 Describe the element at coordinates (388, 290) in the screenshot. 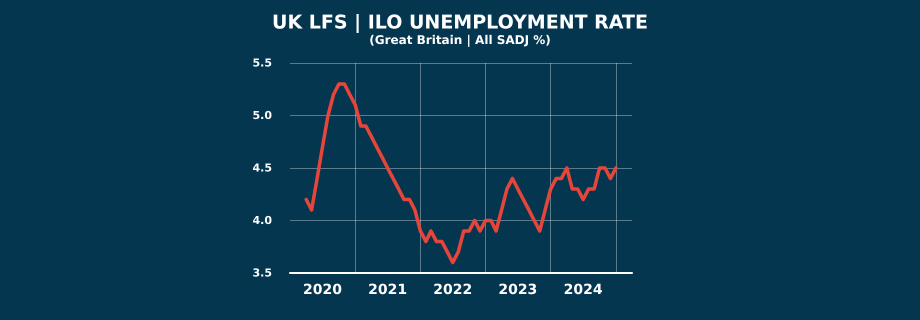

I see `x-tick-label: 2021` at that location.